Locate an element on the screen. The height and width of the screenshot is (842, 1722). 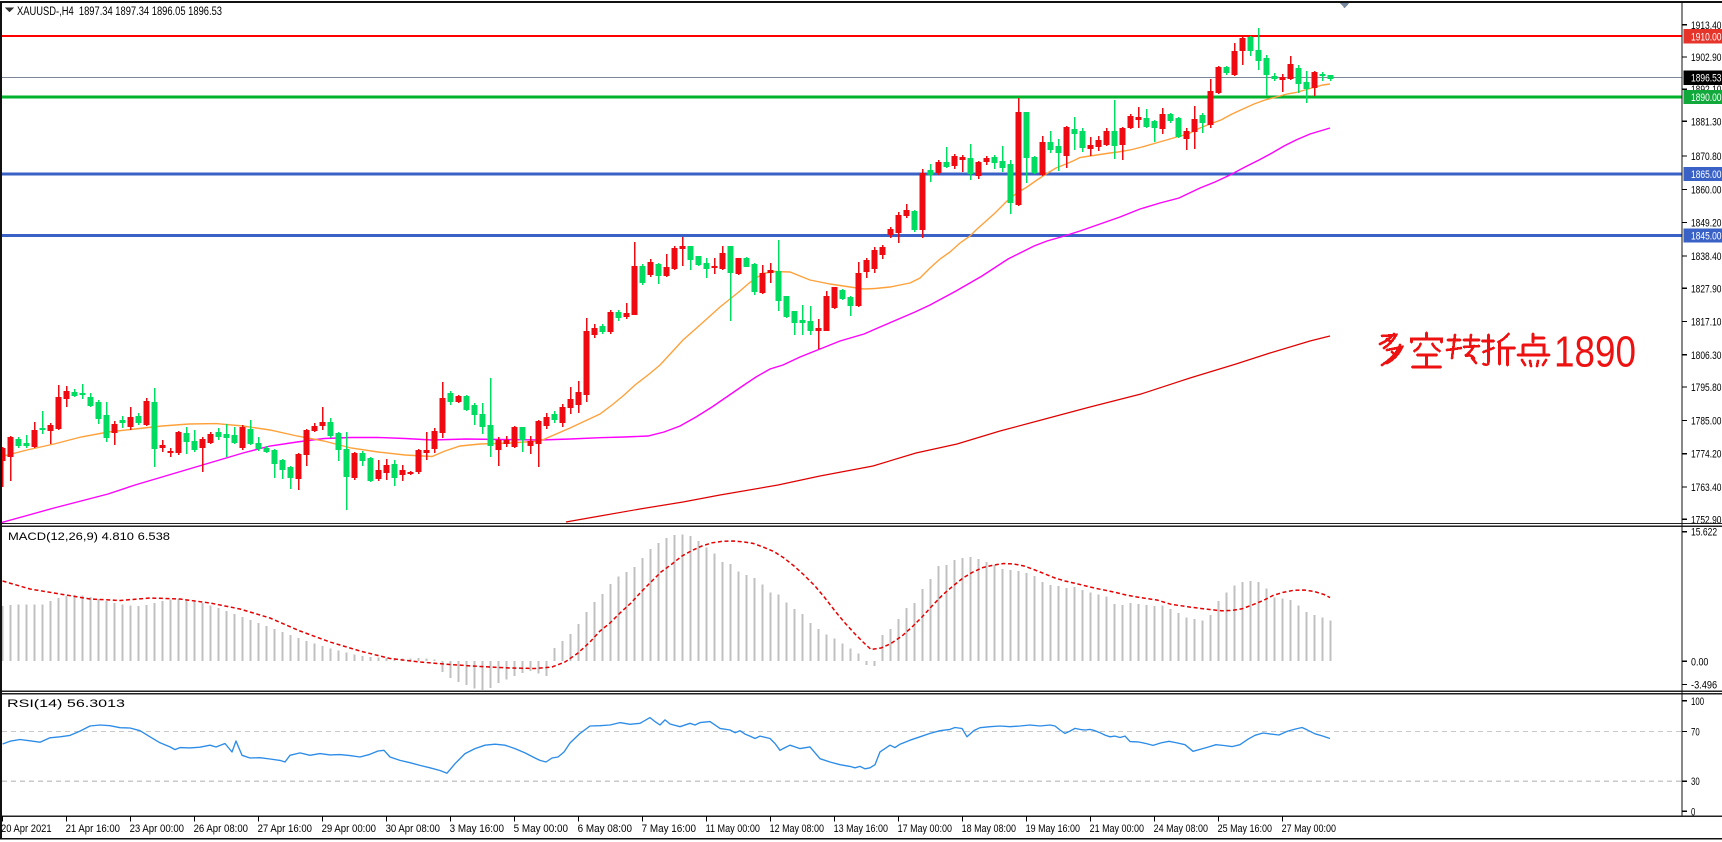
svg-text: 5 May 00:00 is located at coordinates (541, 829).